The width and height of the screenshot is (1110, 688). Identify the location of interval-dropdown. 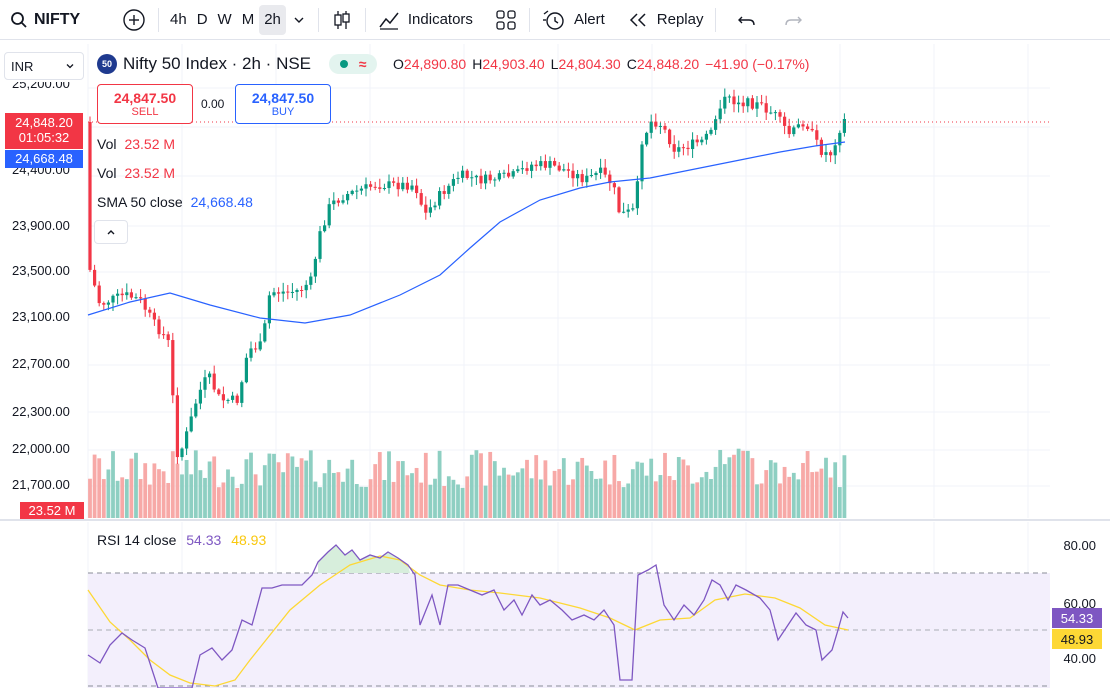
(299, 20).